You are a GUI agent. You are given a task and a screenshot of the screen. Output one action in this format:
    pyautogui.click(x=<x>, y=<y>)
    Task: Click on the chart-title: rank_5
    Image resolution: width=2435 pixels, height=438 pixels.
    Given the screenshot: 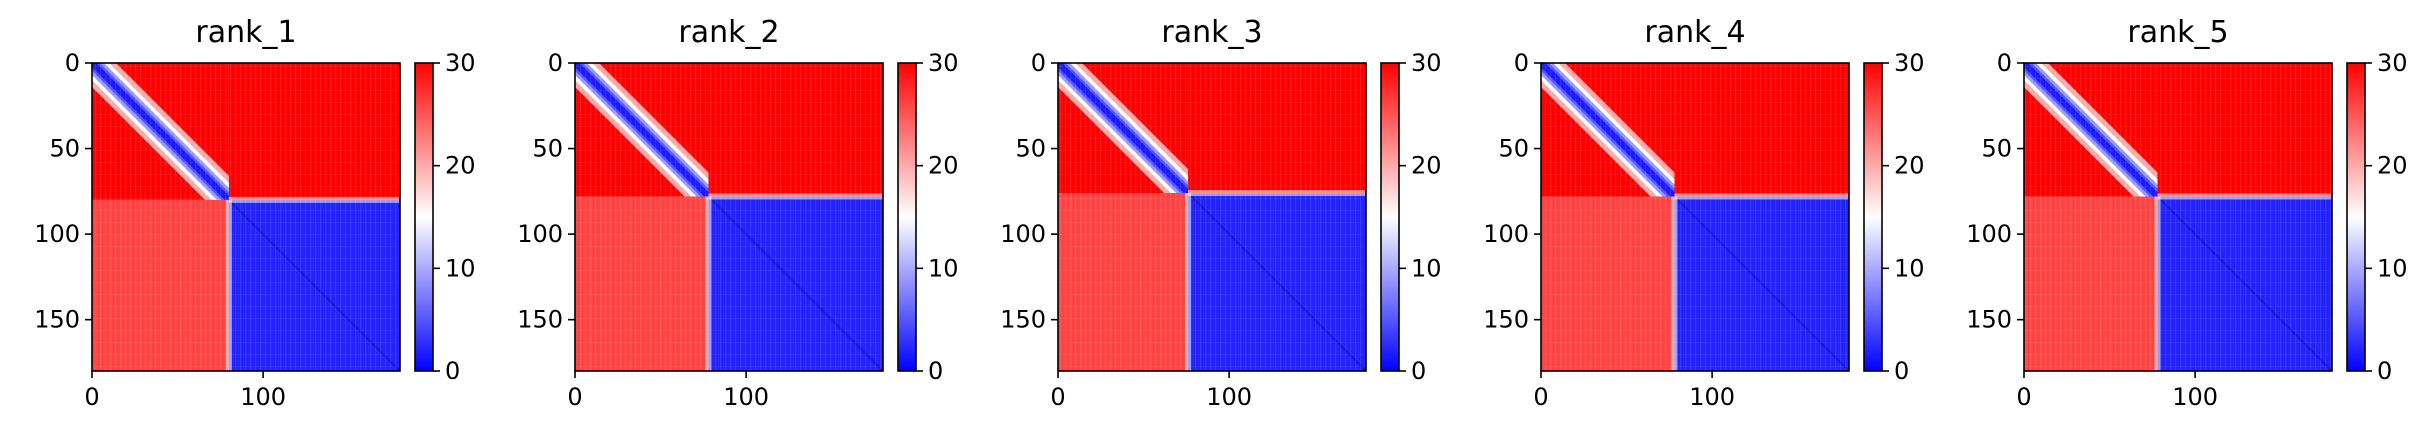 What is the action you would take?
    pyautogui.click(x=2177, y=32)
    